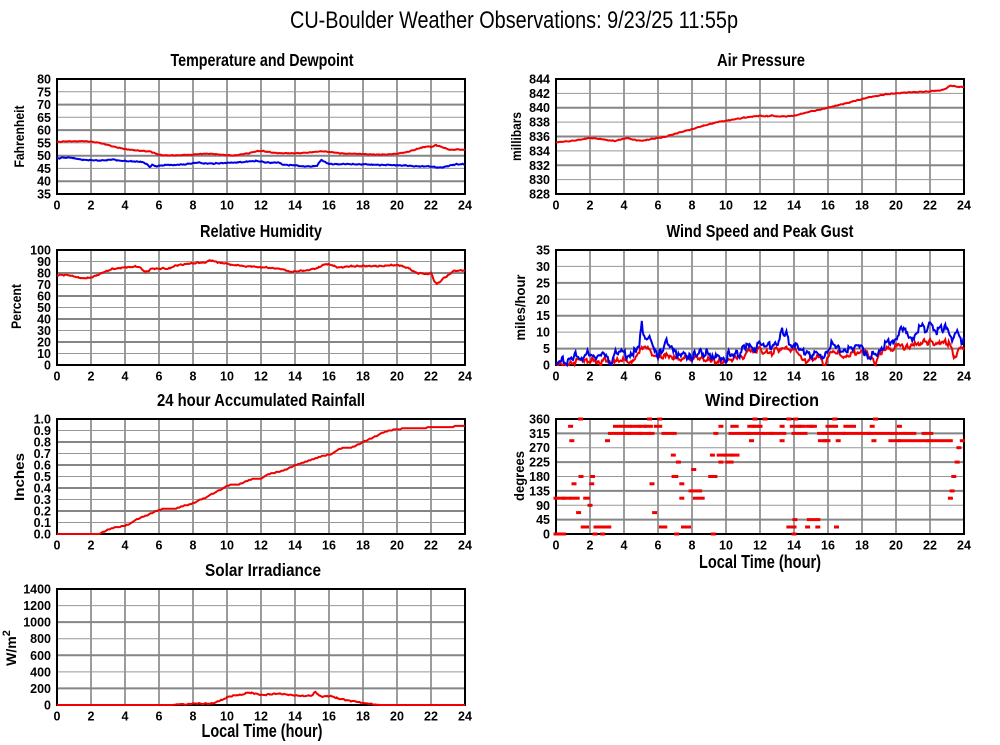 Image resolution: width=1000 pixels, height=745 pixels. I want to click on svg-text: 832, so click(539, 166).